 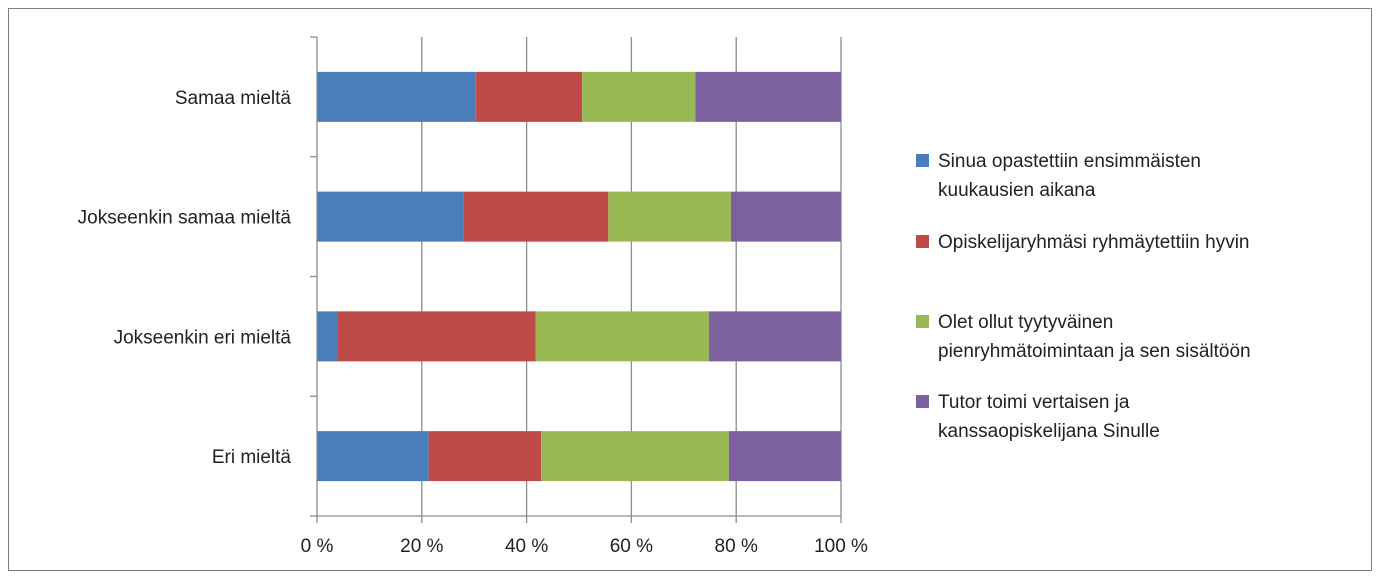 I want to click on legend-label: pienryhmätoimintaan ja sen sisältöön, so click(x=1094, y=351).